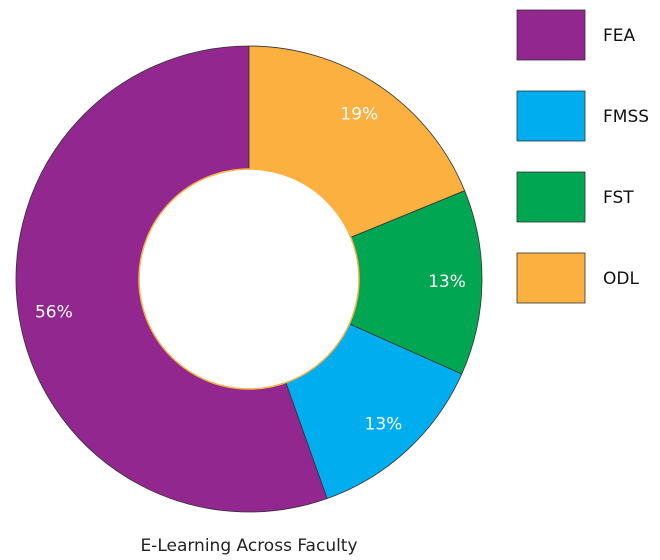  What do you see at coordinates (621, 279) in the screenshot?
I see `legend-label: ODL` at bounding box center [621, 279].